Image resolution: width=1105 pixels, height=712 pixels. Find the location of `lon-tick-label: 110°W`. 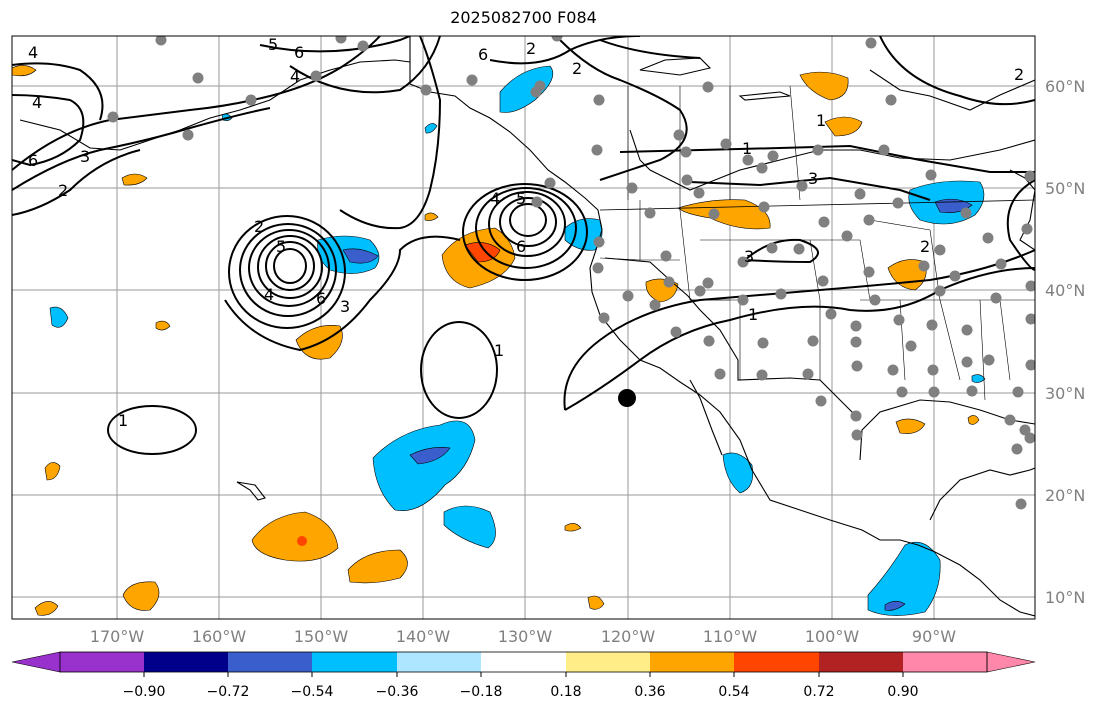

lon-tick-label: 110°W is located at coordinates (730, 636).